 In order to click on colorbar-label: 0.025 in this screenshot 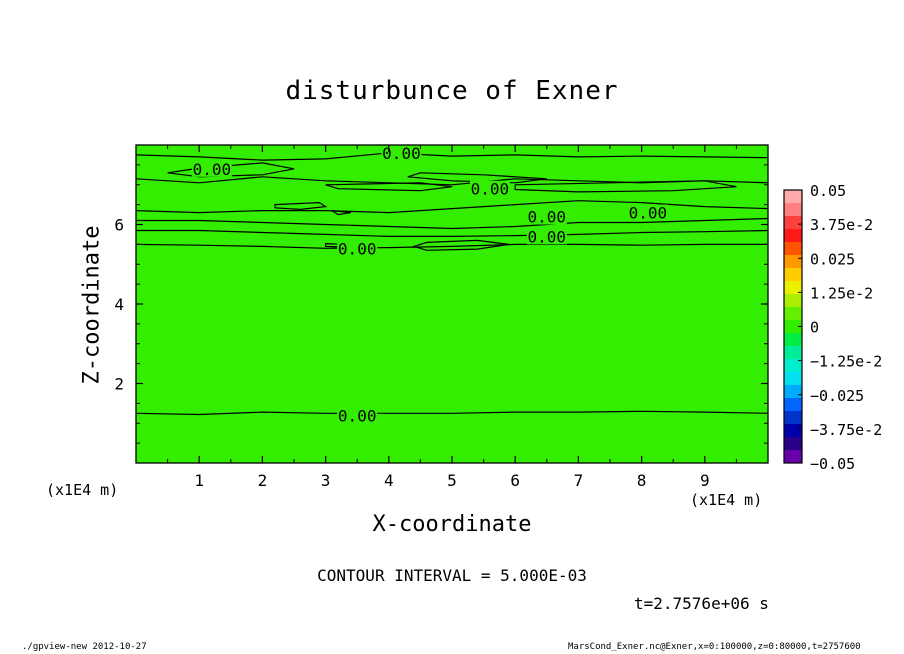, I will do `click(832, 259)`.